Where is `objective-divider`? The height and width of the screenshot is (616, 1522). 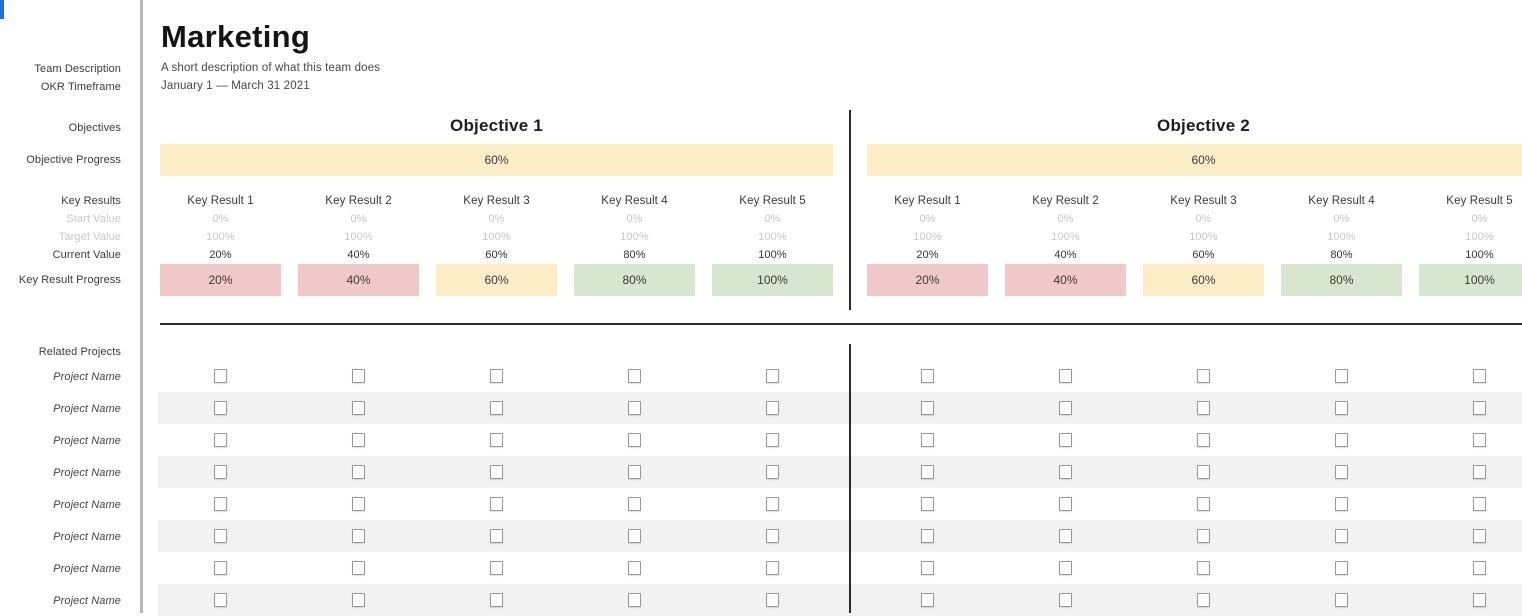 objective-divider is located at coordinates (850, 210).